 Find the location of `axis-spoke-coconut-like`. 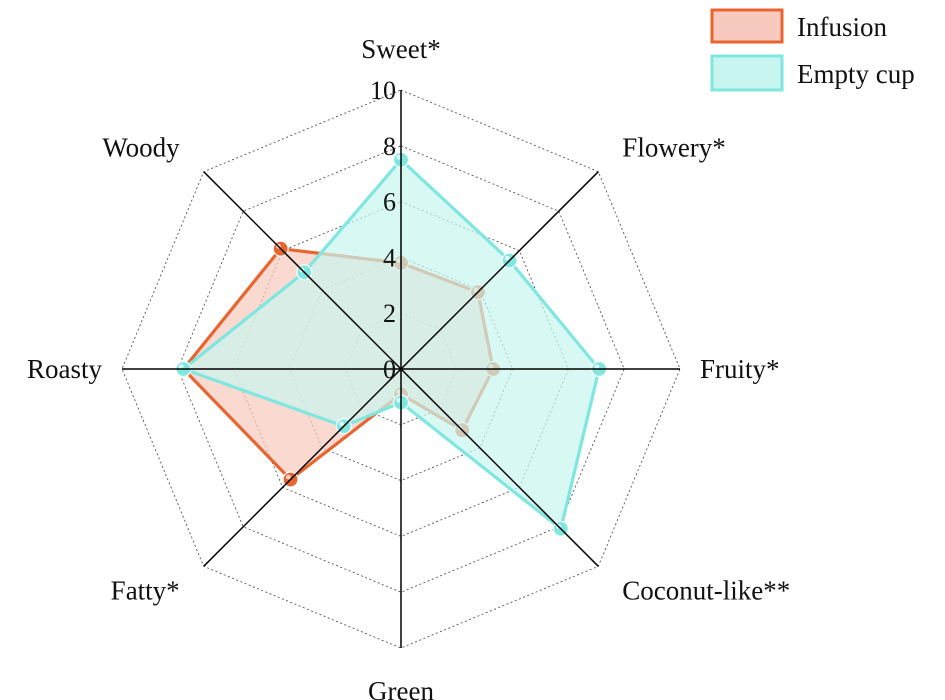

axis-spoke-coconut-like is located at coordinates (499, 467).